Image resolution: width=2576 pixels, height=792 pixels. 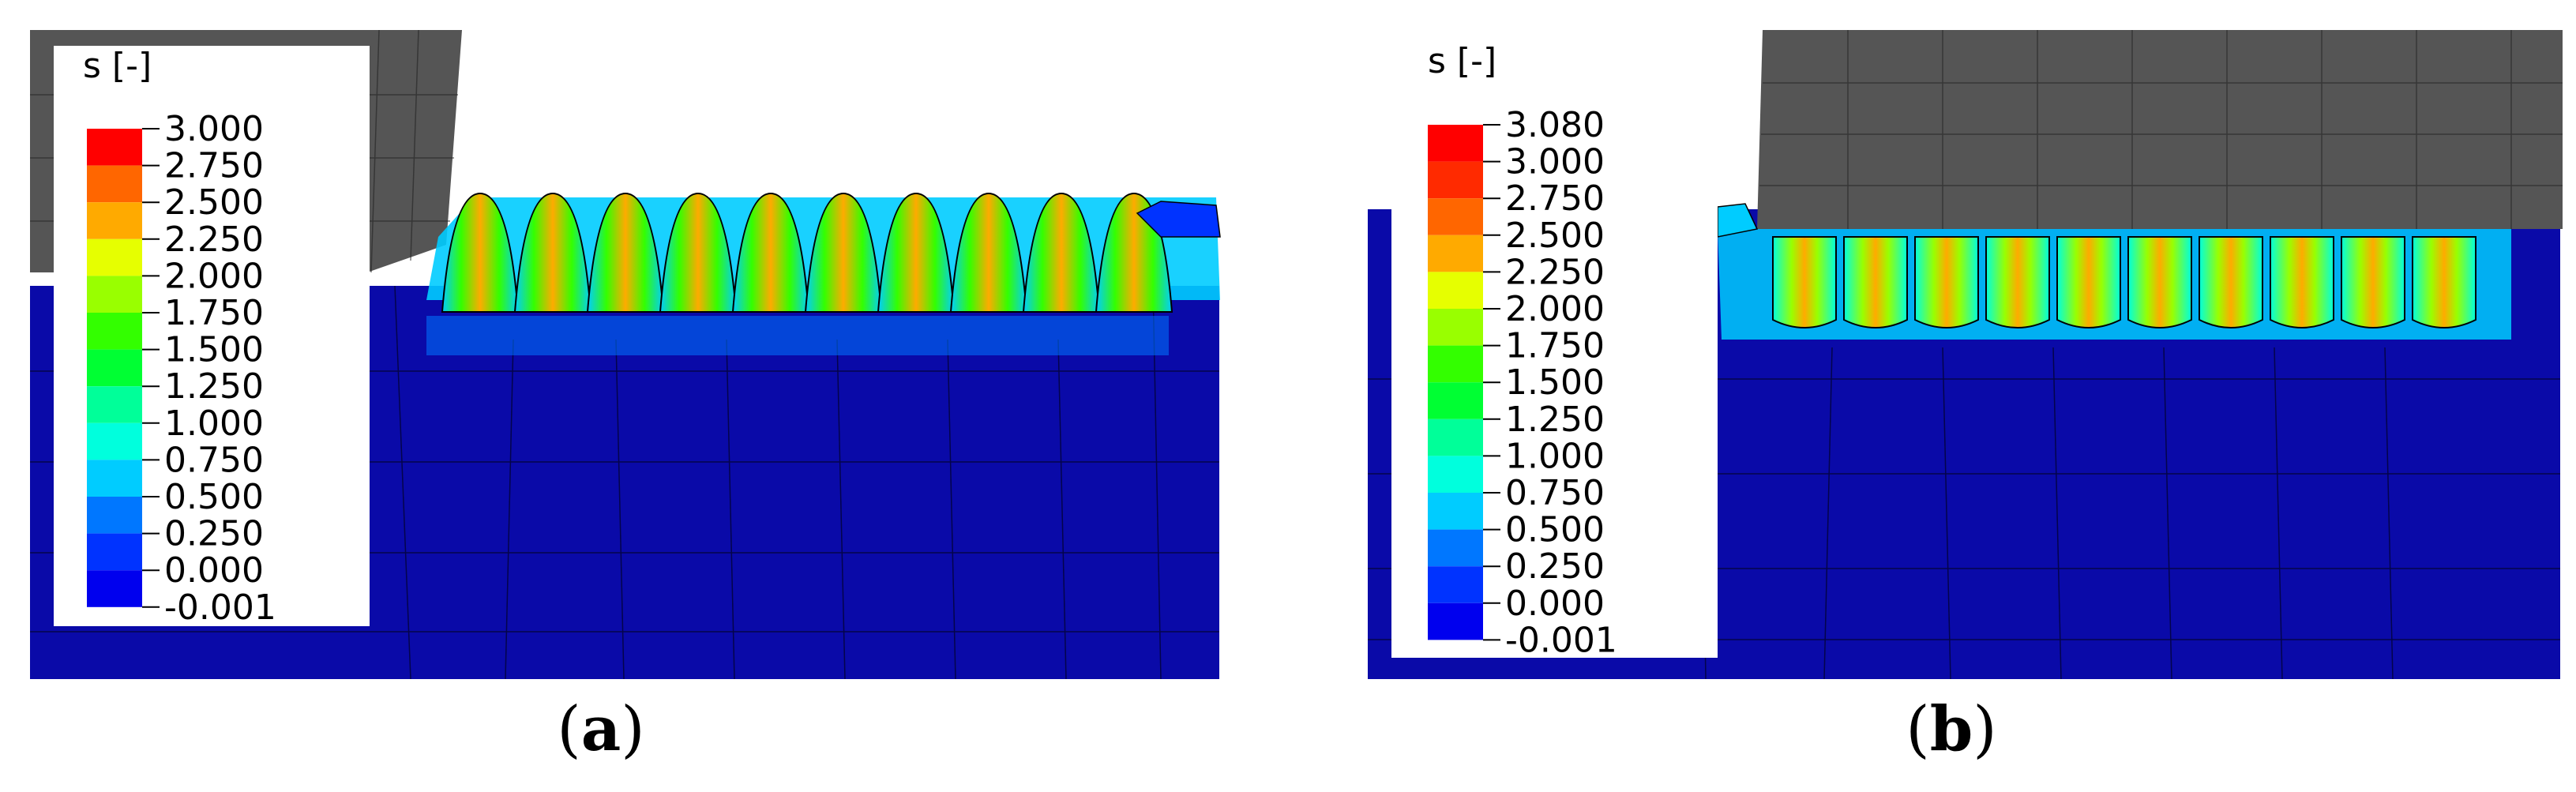 I want to click on caption-a: (a), so click(x=601, y=729).